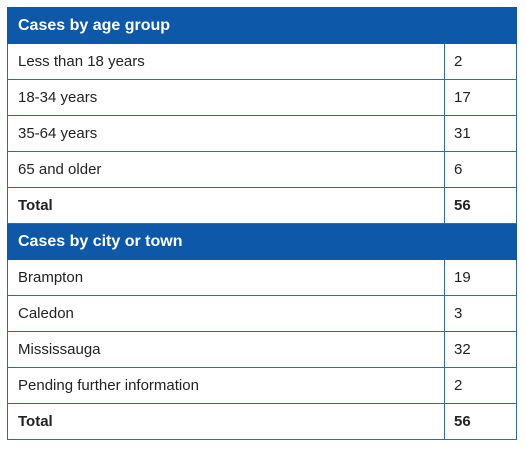  Describe the element at coordinates (226, 277) in the screenshot. I see `row-label: Brampton` at that location.